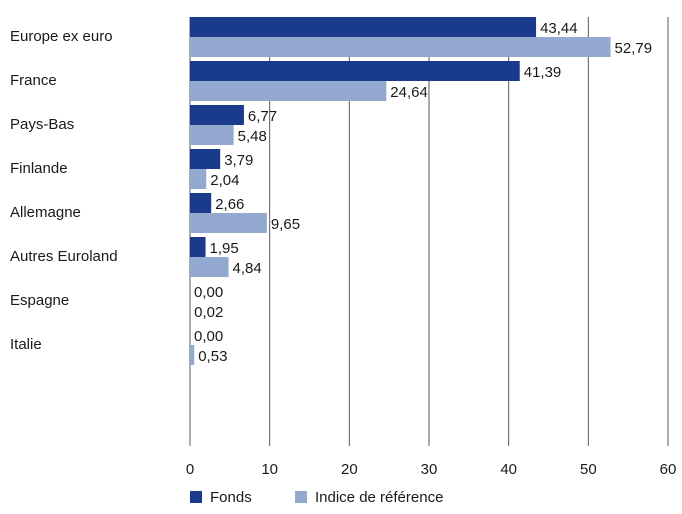 This screenshot has height=514, width=682. What do you see at coordinates (238, 160) in the screenshot?
I see `data-label-fonds-3: 3,79` at bounding box center [238, 160].